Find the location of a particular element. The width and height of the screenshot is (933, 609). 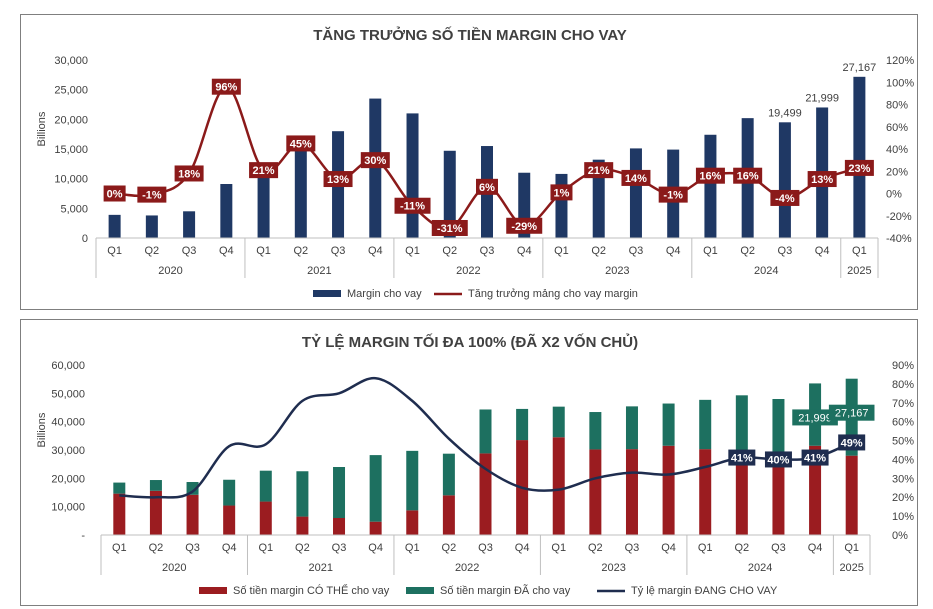

growth-label: -29% is located at coordinates (524, 227).